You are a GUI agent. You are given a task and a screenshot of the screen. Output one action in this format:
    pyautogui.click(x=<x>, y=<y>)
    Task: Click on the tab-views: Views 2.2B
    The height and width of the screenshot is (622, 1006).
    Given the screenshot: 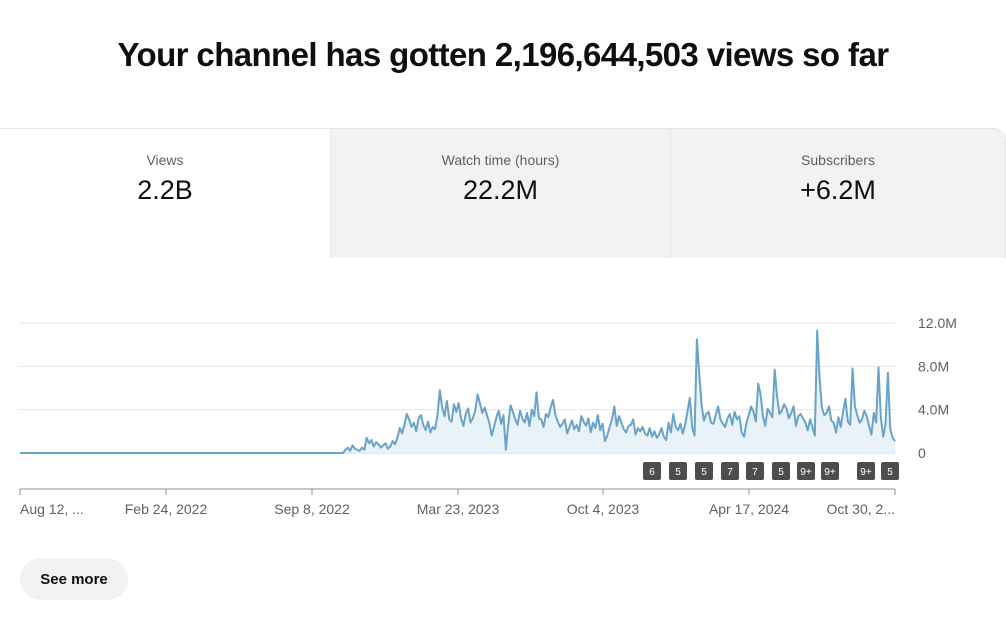 What is the action you would take?
    pyautogui.click(x=165, y=193)
    